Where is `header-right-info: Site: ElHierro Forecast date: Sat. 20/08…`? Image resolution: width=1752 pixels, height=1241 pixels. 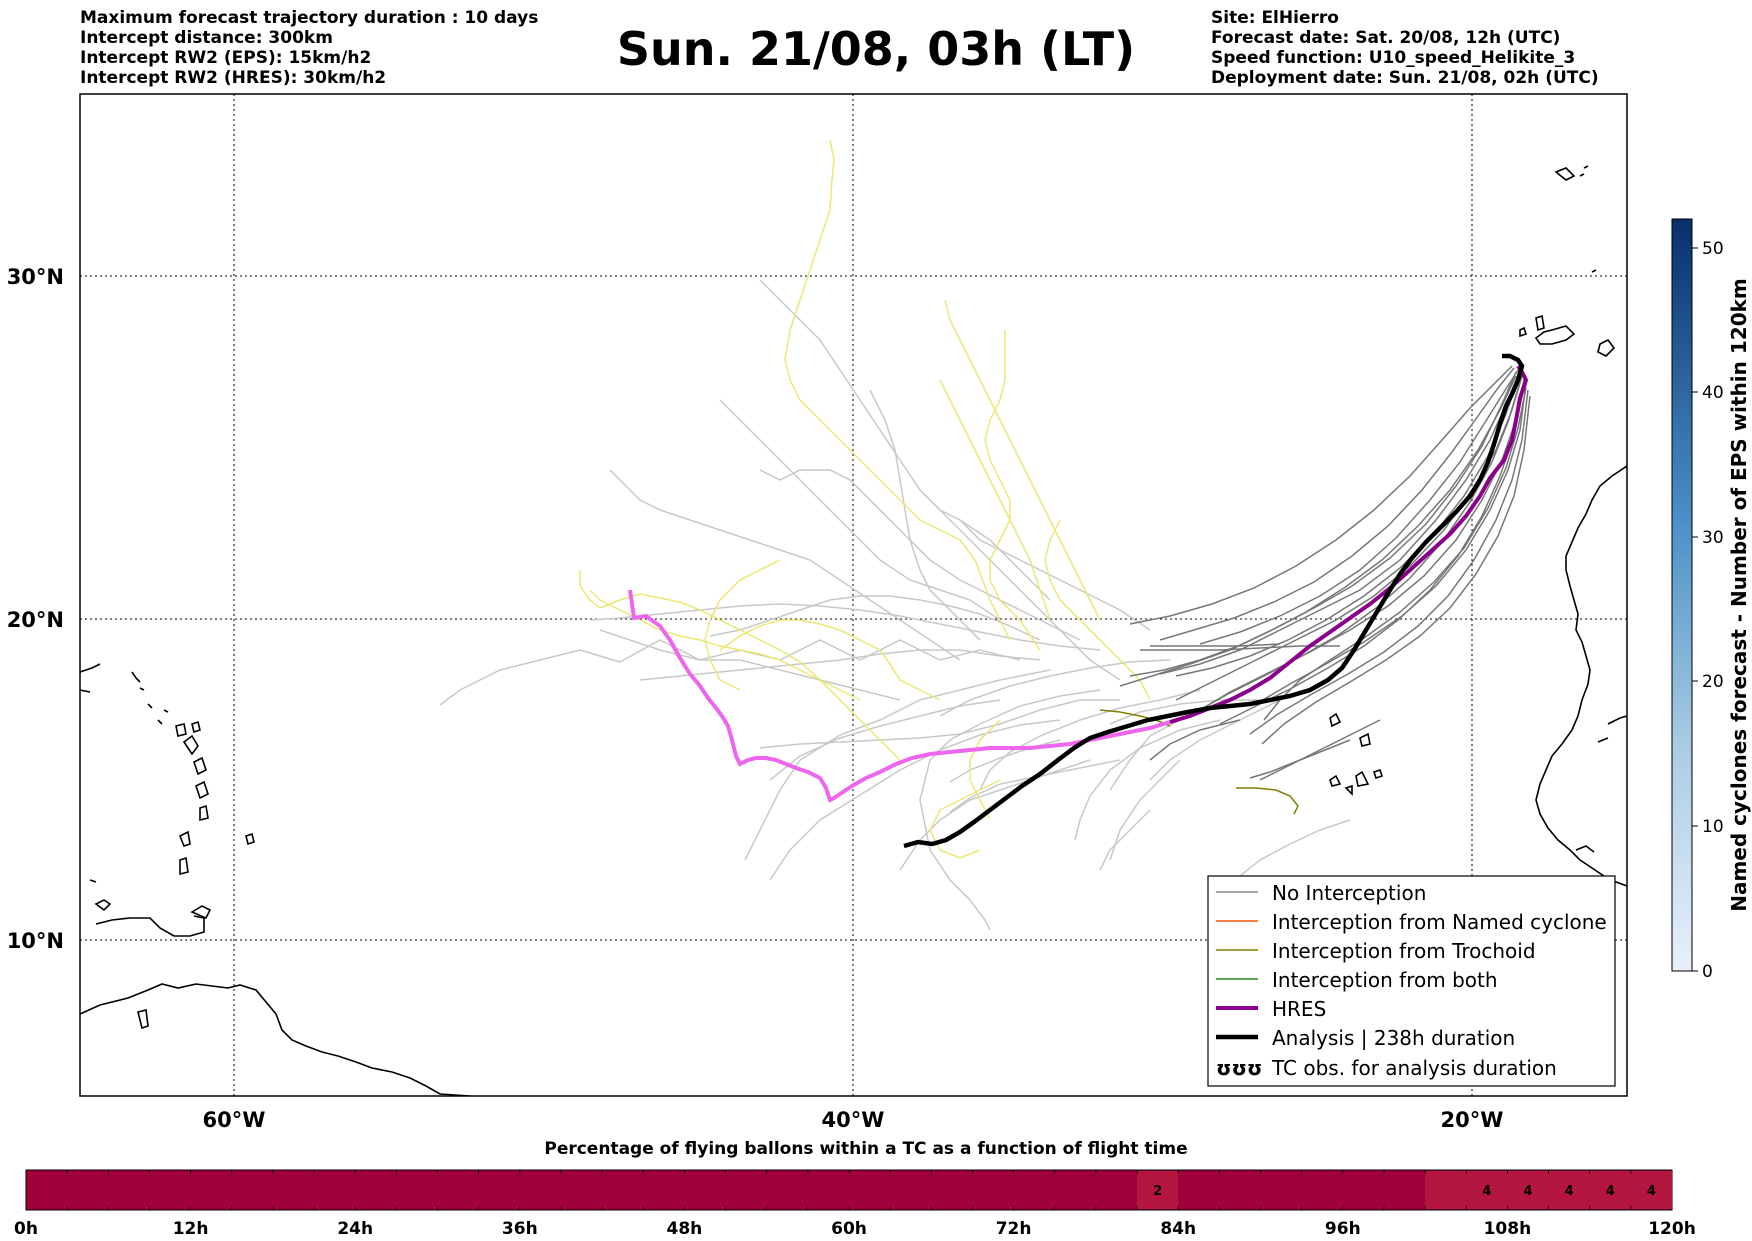
header-right-info: Site: ElHierro Forecast date: Sat. 20/08… is located at coordinates (1405, 48).